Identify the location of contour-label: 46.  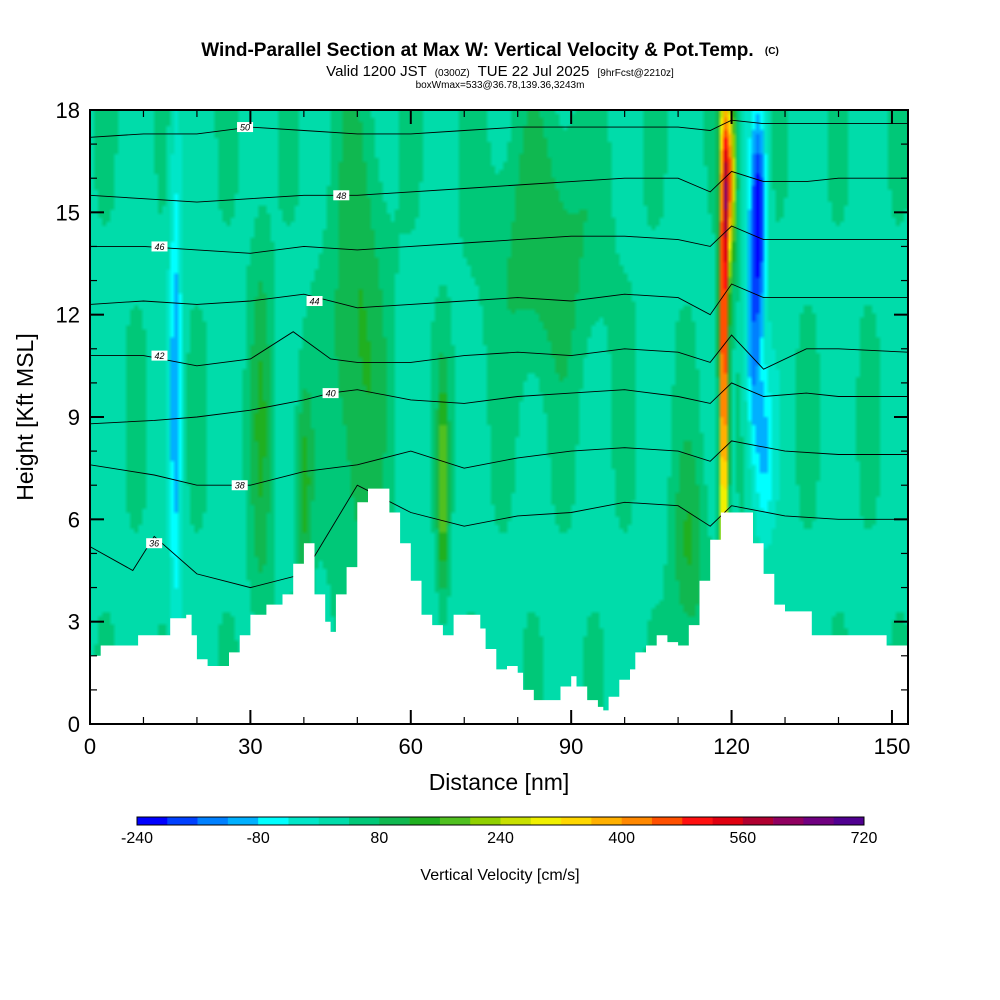
(159, 247).